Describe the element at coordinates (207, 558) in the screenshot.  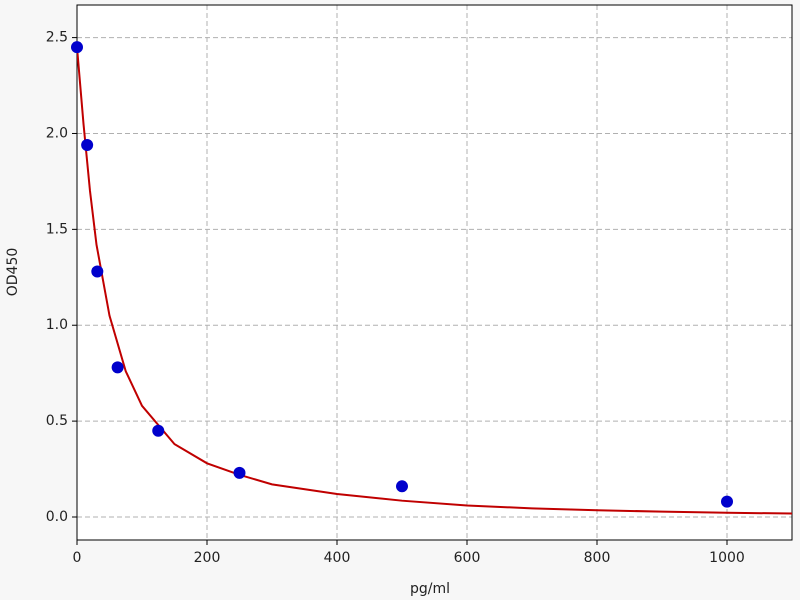
I see `x-tick-label: 200` at that location.